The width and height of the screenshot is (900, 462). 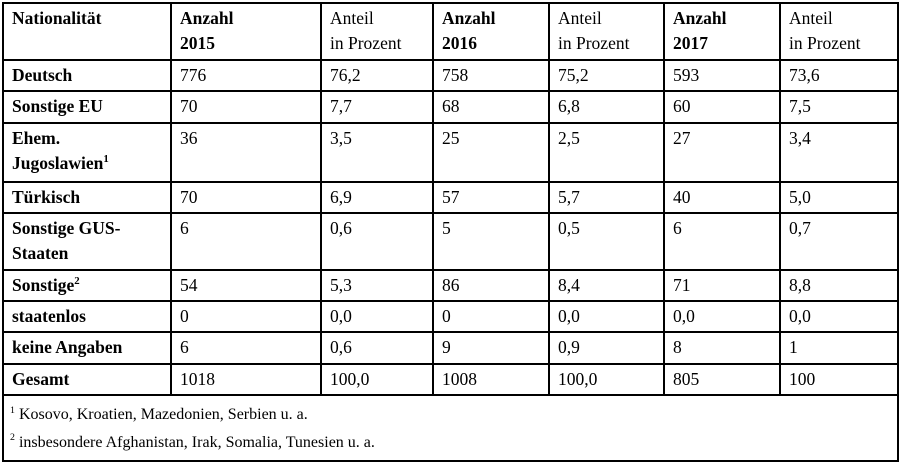 I want to click on cell: 7,5, so click(x=839, y=107).